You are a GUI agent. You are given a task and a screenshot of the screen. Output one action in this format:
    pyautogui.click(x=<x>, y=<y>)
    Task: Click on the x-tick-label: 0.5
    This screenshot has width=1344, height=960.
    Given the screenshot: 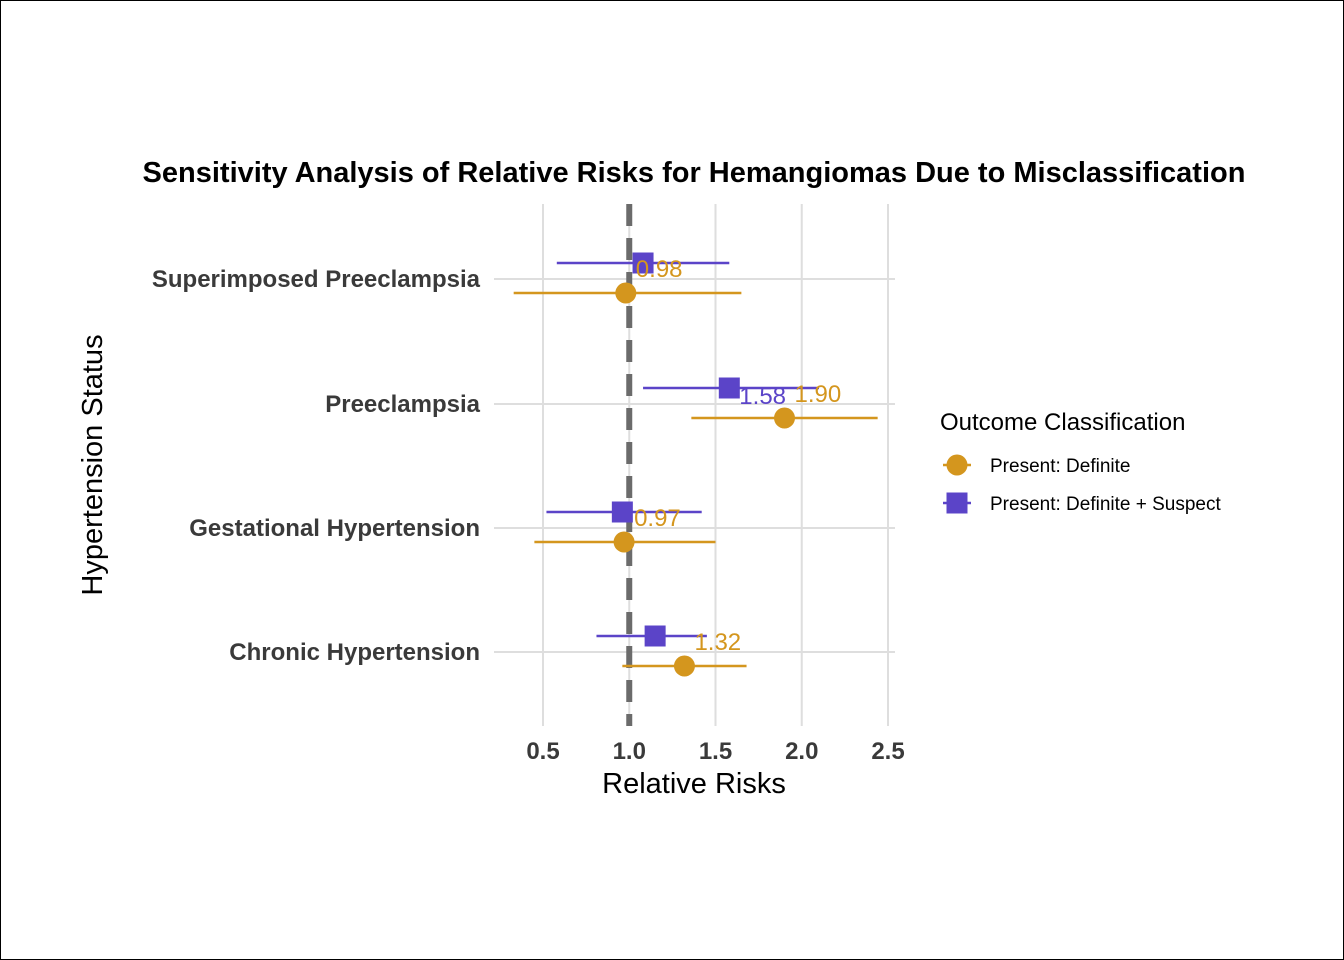 What is the action you would take?
    pyautogui.click(x=542, y=751)
    